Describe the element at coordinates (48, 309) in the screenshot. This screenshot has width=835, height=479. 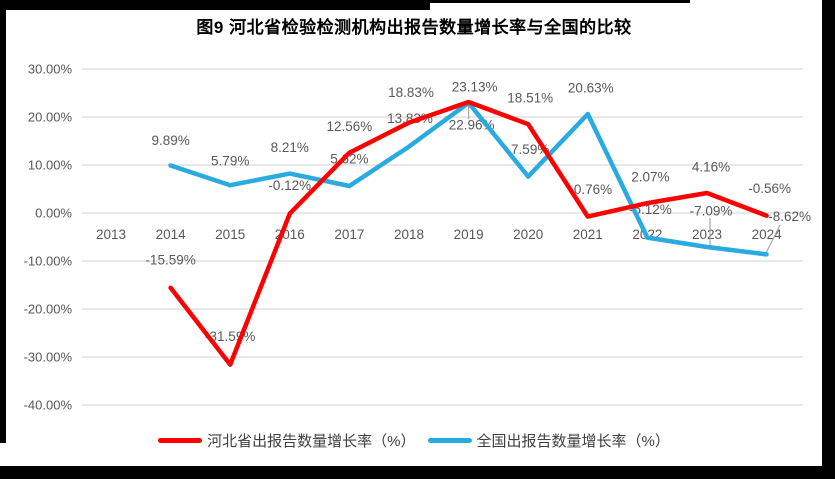
I see `y-tick-label: -20.00%` at that location.